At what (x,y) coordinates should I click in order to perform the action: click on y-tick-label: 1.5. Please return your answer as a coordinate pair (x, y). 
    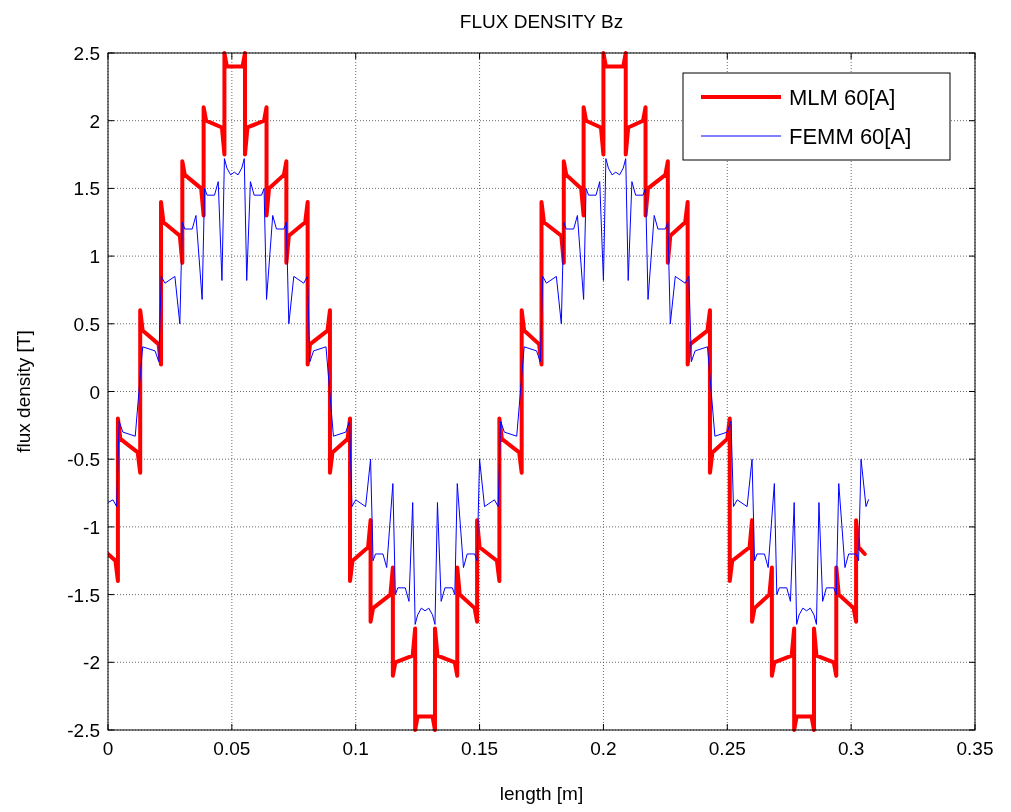
    Looking at the image, I should click on (86, 189).